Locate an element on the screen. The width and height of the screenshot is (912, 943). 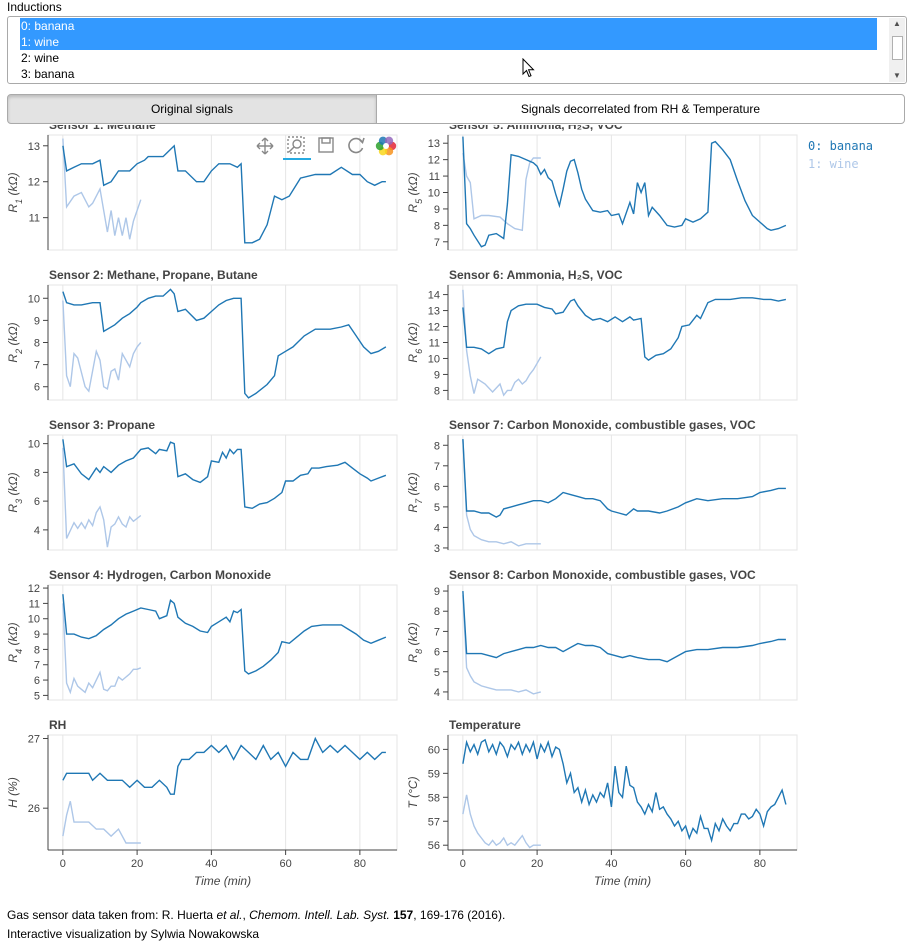
box-zoom-icon is located at coordinates (296, 145).